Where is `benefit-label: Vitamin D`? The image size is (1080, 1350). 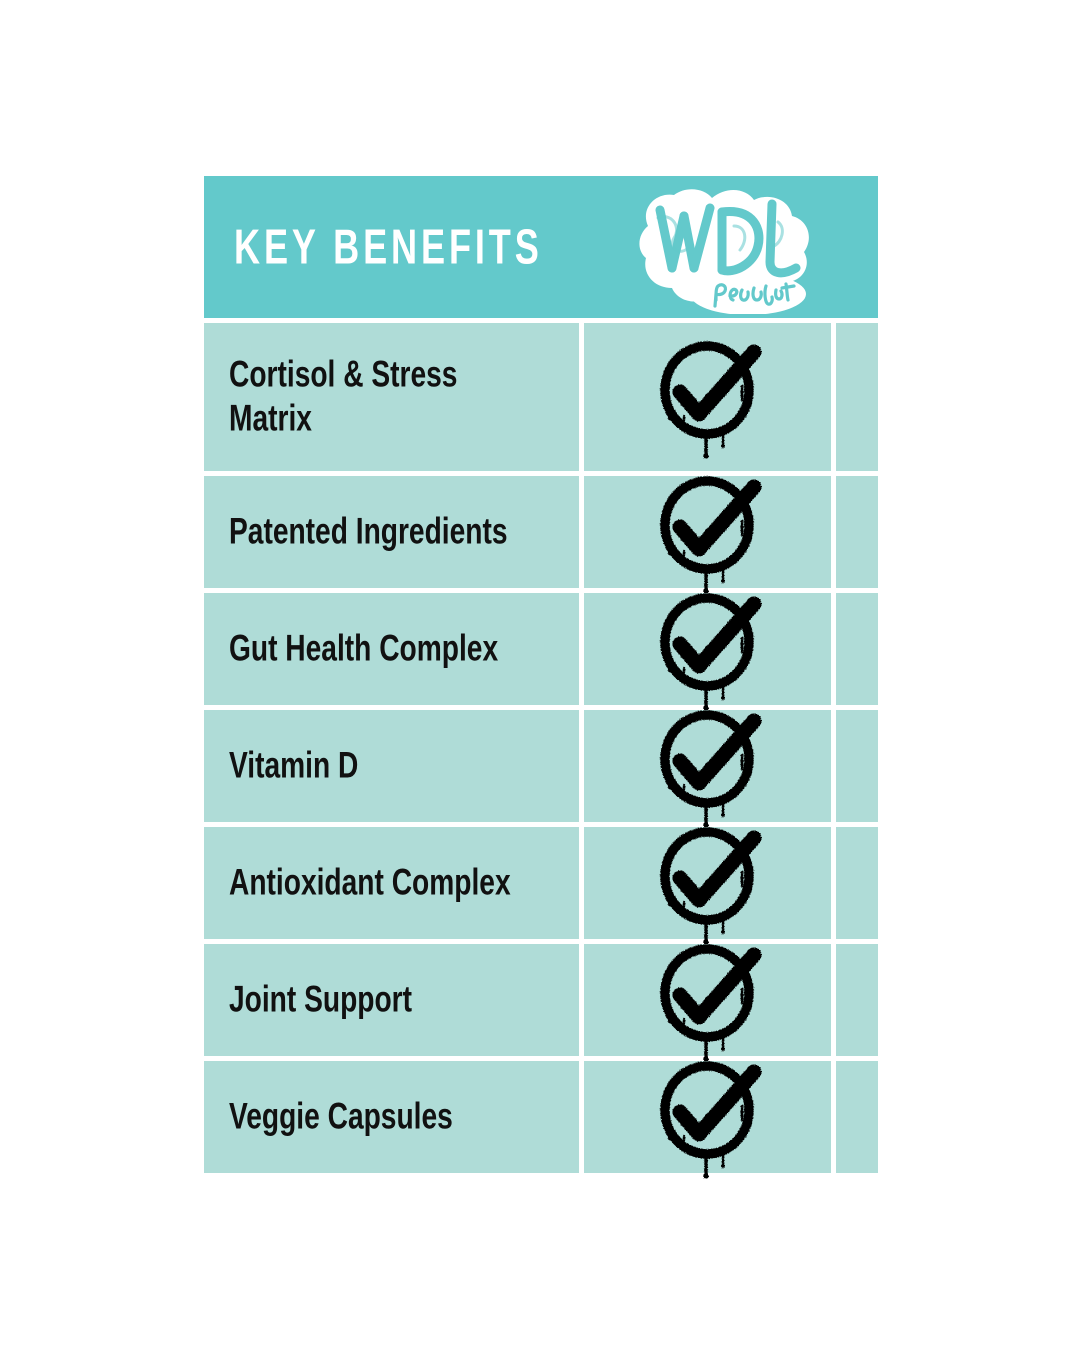
benefit-label: Vitamin D is located at coordinates (294, 765).